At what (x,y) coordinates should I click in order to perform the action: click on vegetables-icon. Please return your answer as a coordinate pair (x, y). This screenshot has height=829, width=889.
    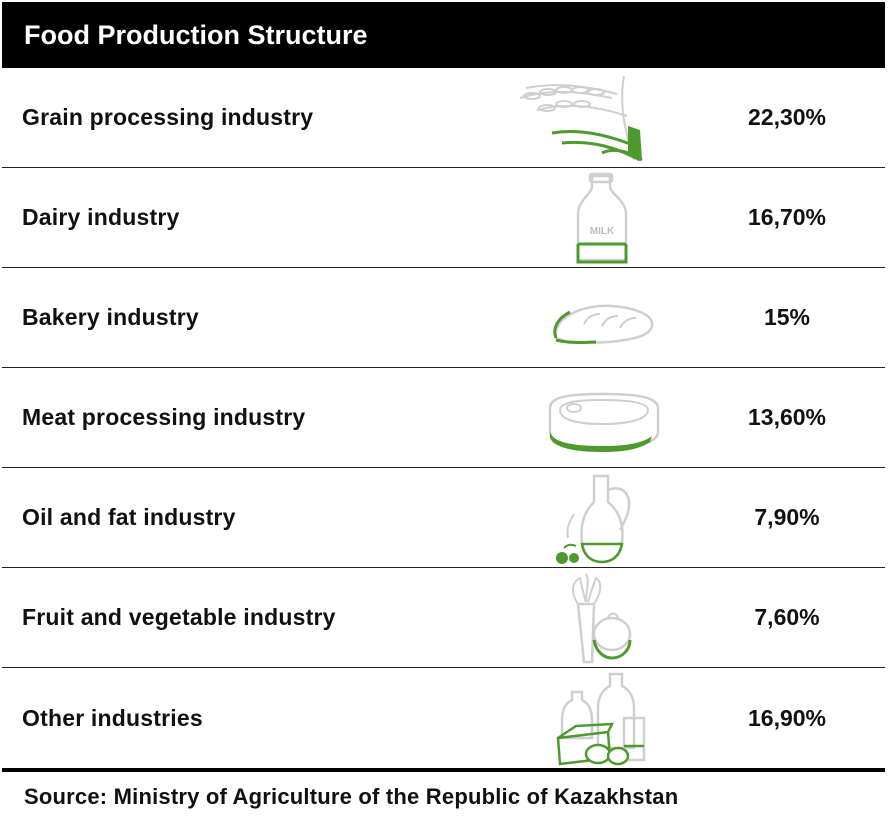
    Looking at the image, I should click on (587, 618).